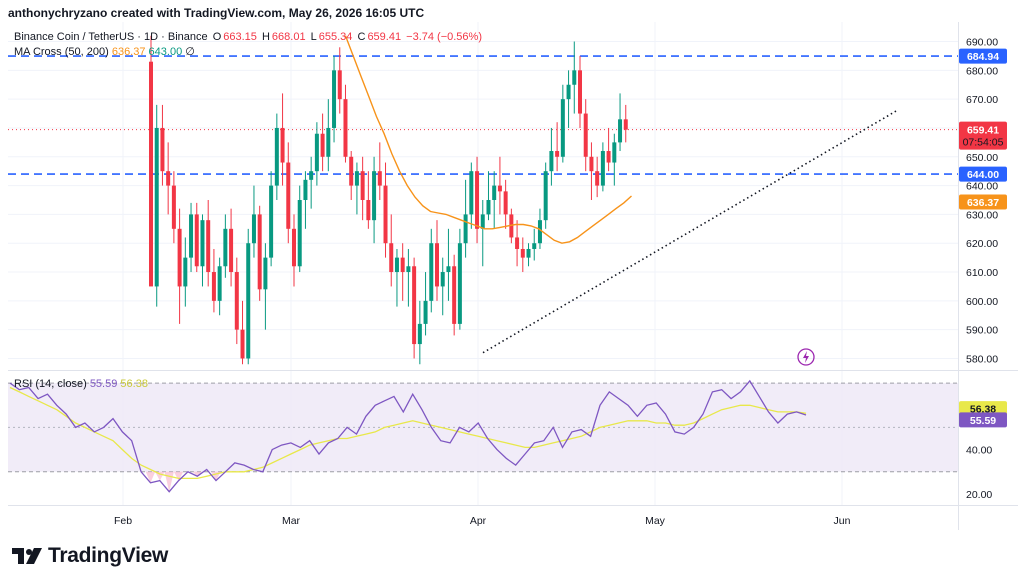  I want to click on price-tick-label: 670.00, so click(982, 100).